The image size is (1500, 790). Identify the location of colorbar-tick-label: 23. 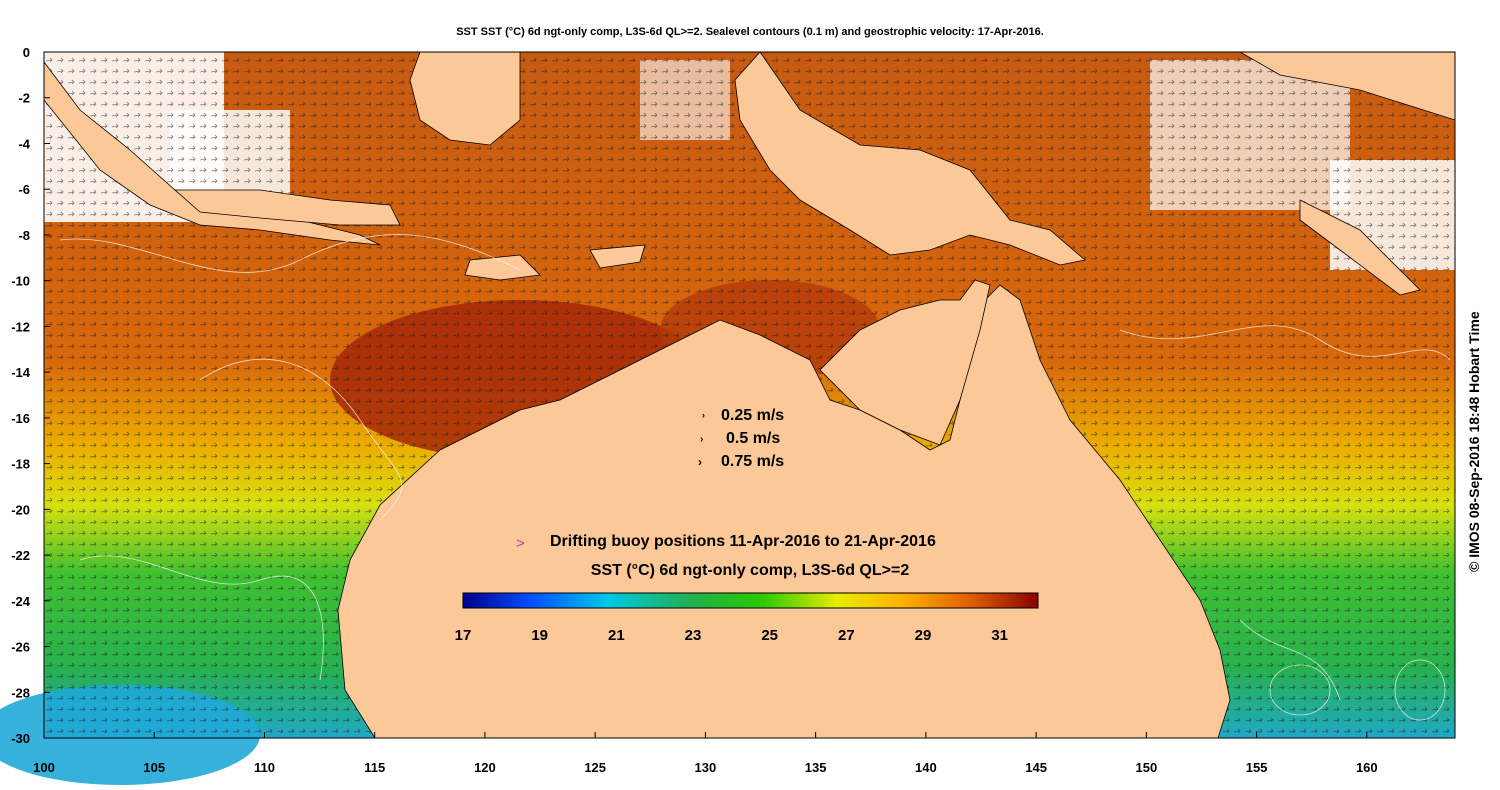
(693, 635).